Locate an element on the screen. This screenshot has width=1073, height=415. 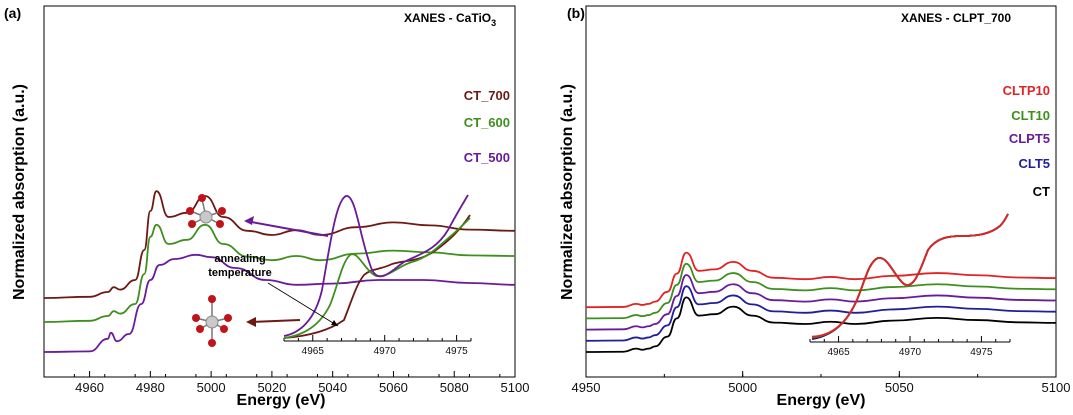
purple-arrowhead is located at coordinates (249, 220).